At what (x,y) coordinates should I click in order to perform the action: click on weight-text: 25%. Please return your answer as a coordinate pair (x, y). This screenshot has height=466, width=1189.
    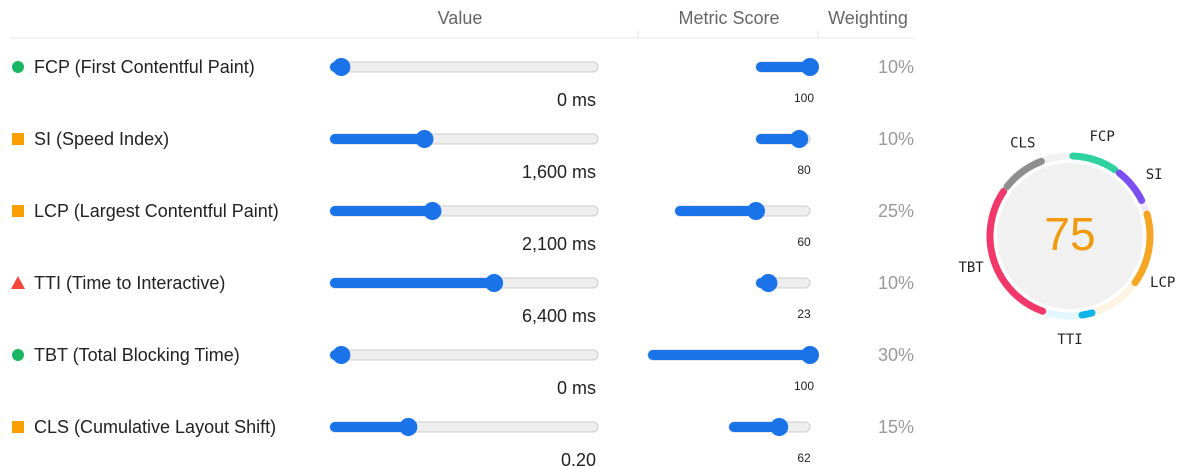
    Looking at the image, I should click on (896, 211).